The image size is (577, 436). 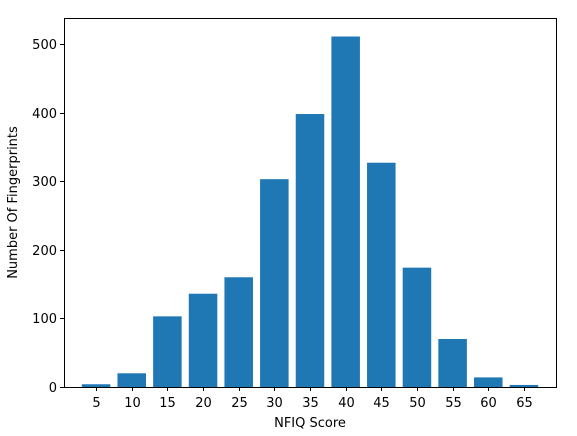 I want to click on x-tick-label: 60, so click(x=488, y=403).